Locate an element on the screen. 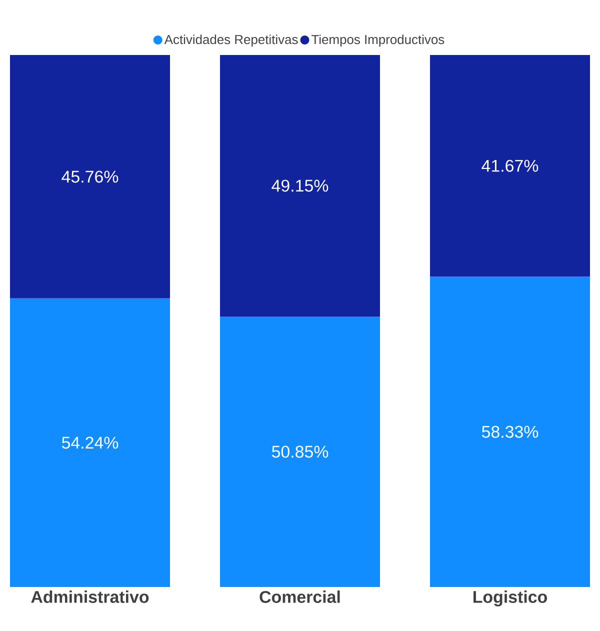  data-label: 58.33% is located at coordinates (510, 432).